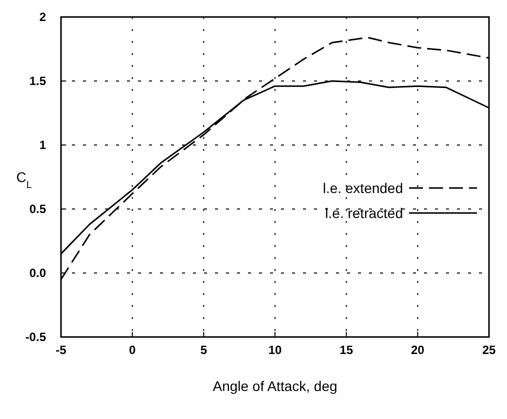  Describe the element at coordinates (417, 350) in the screenshot. I see `x-tick-label: 20` at that location.